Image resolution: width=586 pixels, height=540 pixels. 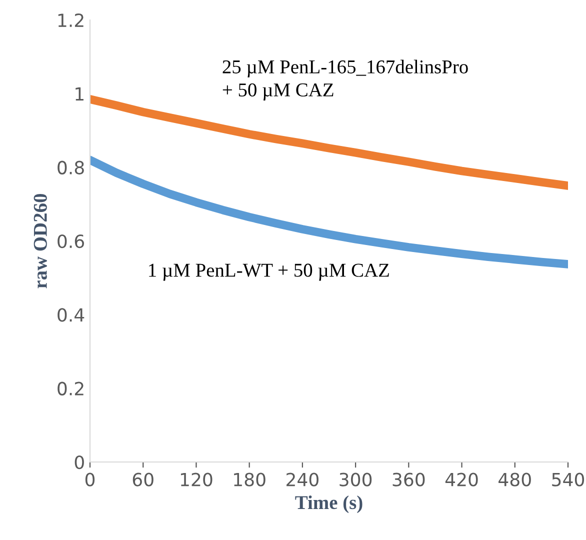 What do you see at coordinates (514, 479) in the screenshot?
I see `x-tick-label: 480` at bounding box center [514, 479].